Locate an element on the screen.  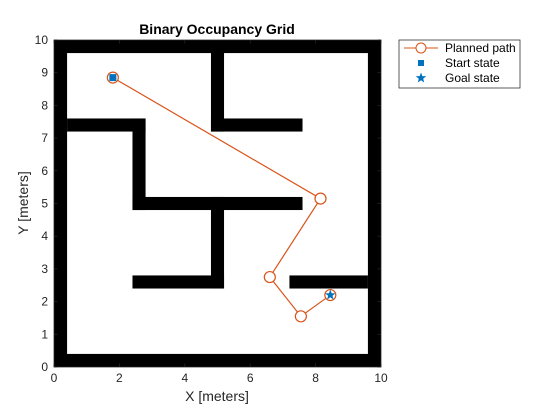
legend-entry-start-state: Start state is located at coordinates (459, 63).